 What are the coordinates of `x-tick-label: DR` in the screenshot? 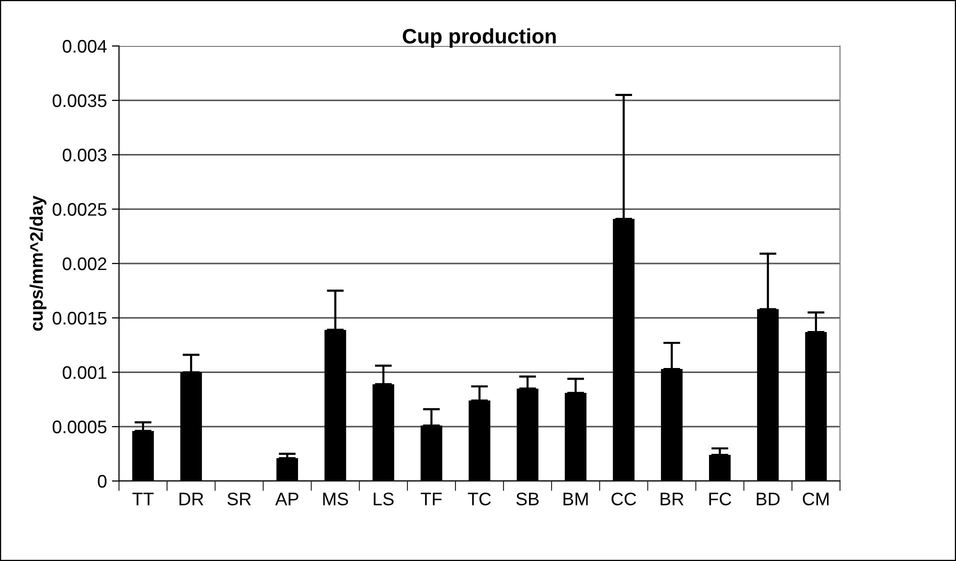 It's located at (192, 499).